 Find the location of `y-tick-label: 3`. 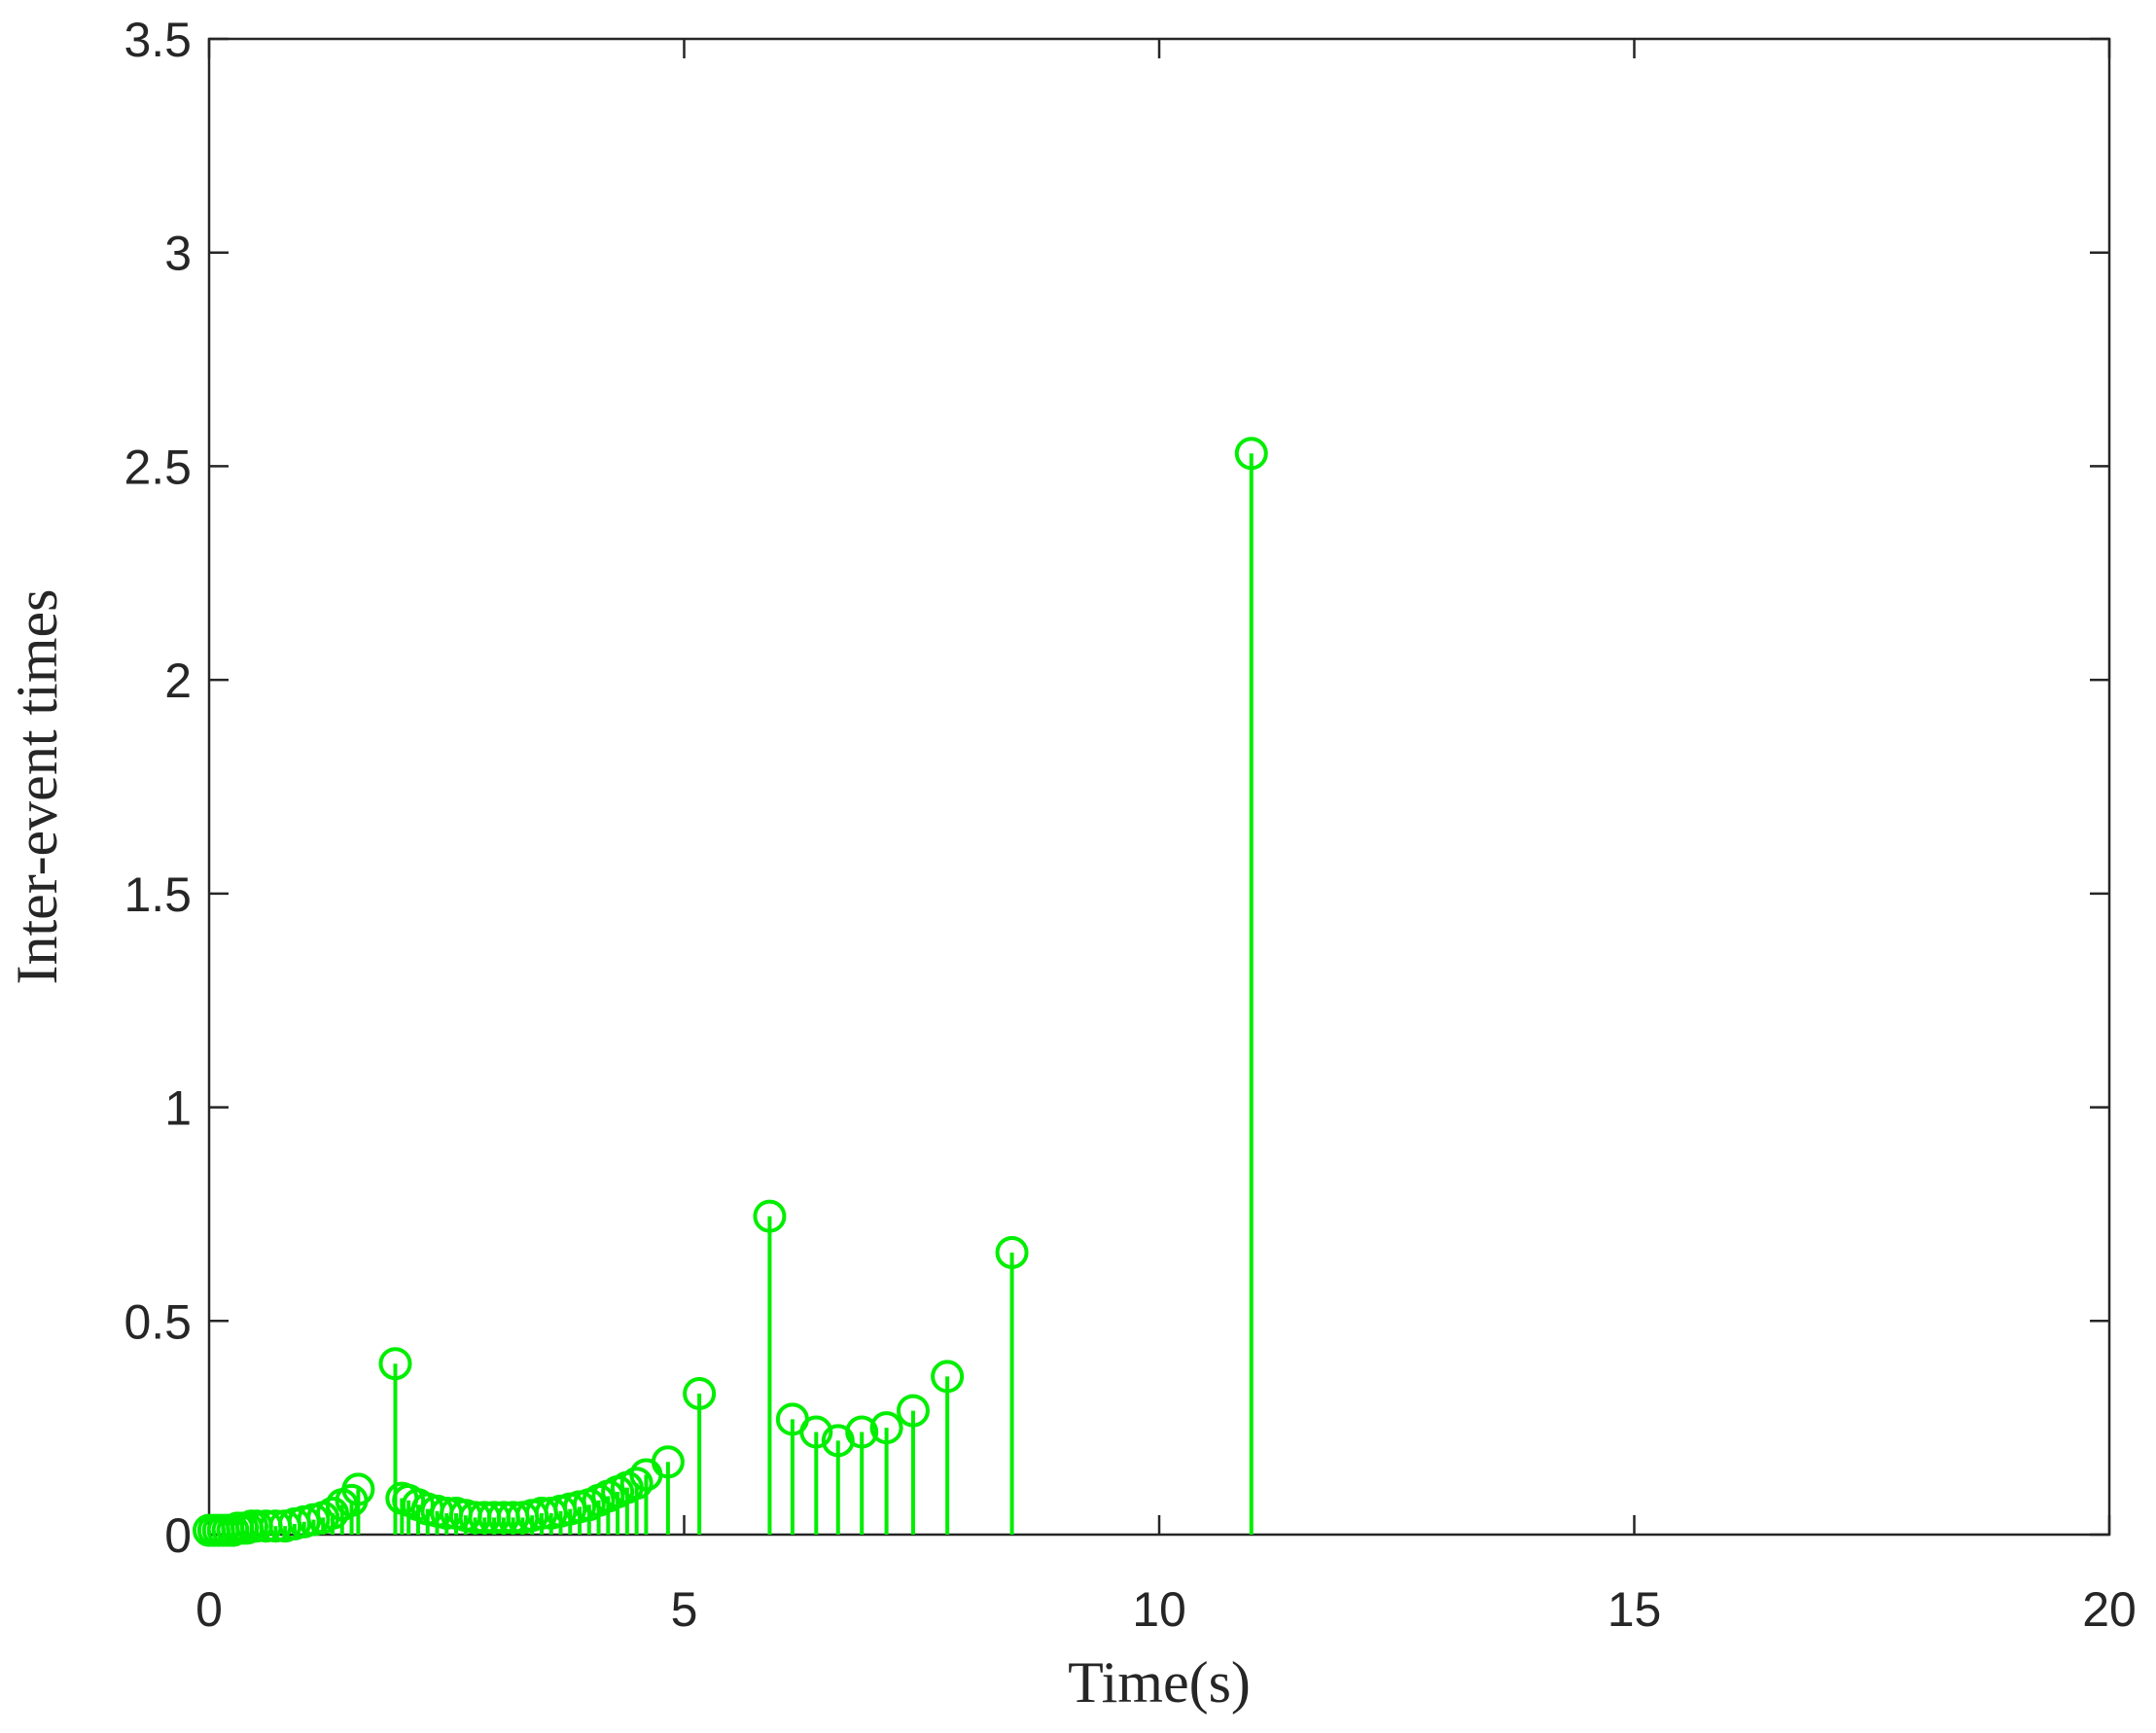

y-tick-label: 3 is located at coordinates (178, 254).